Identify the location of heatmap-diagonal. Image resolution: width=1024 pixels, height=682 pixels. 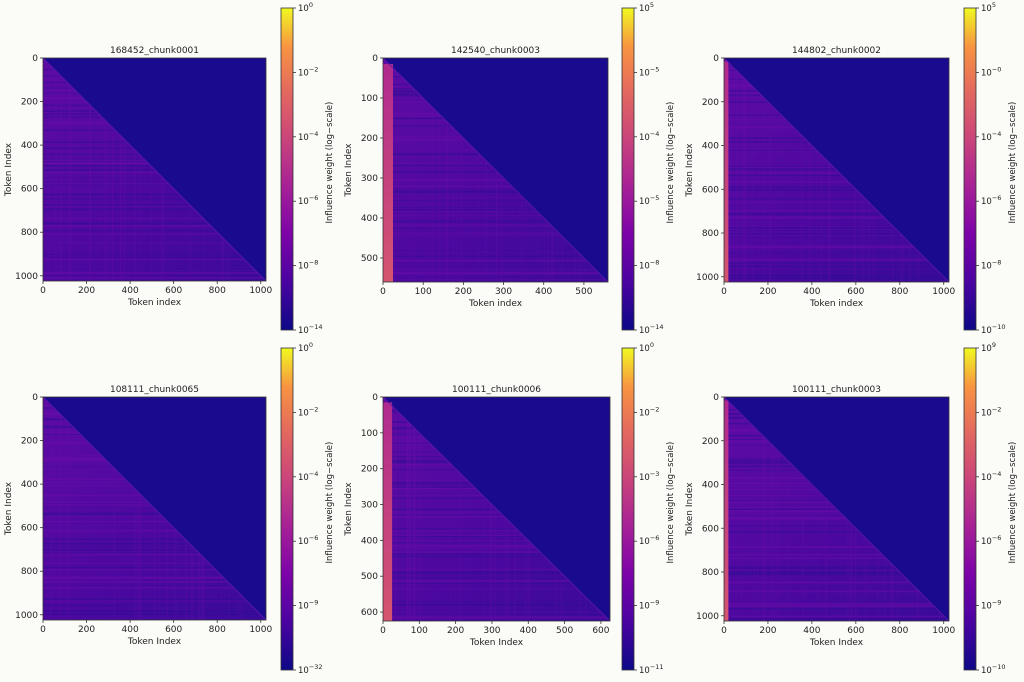
(154, 508).